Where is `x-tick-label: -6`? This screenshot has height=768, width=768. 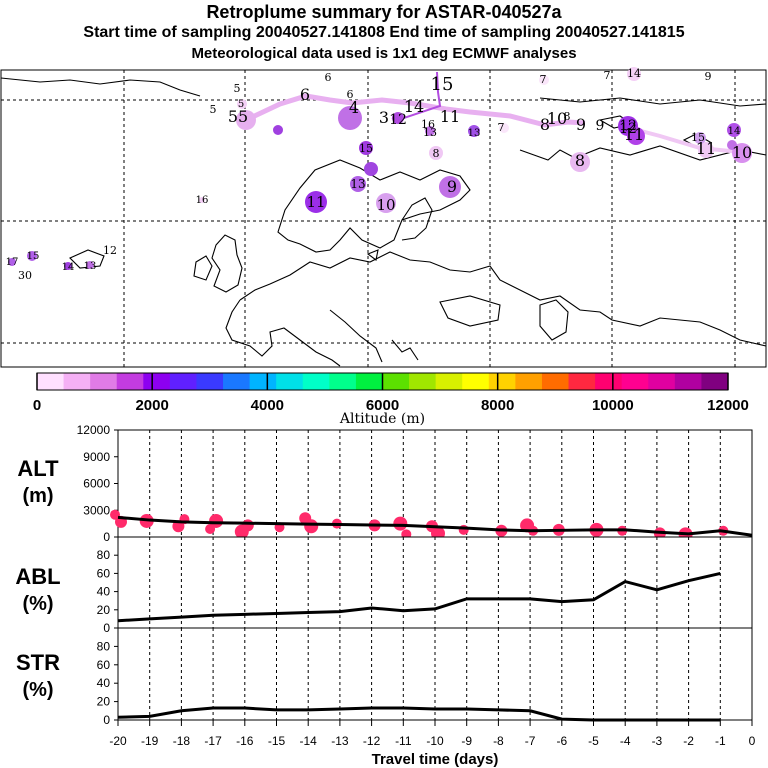 x-tick-label: -6 is located at coordinates (561, 741).